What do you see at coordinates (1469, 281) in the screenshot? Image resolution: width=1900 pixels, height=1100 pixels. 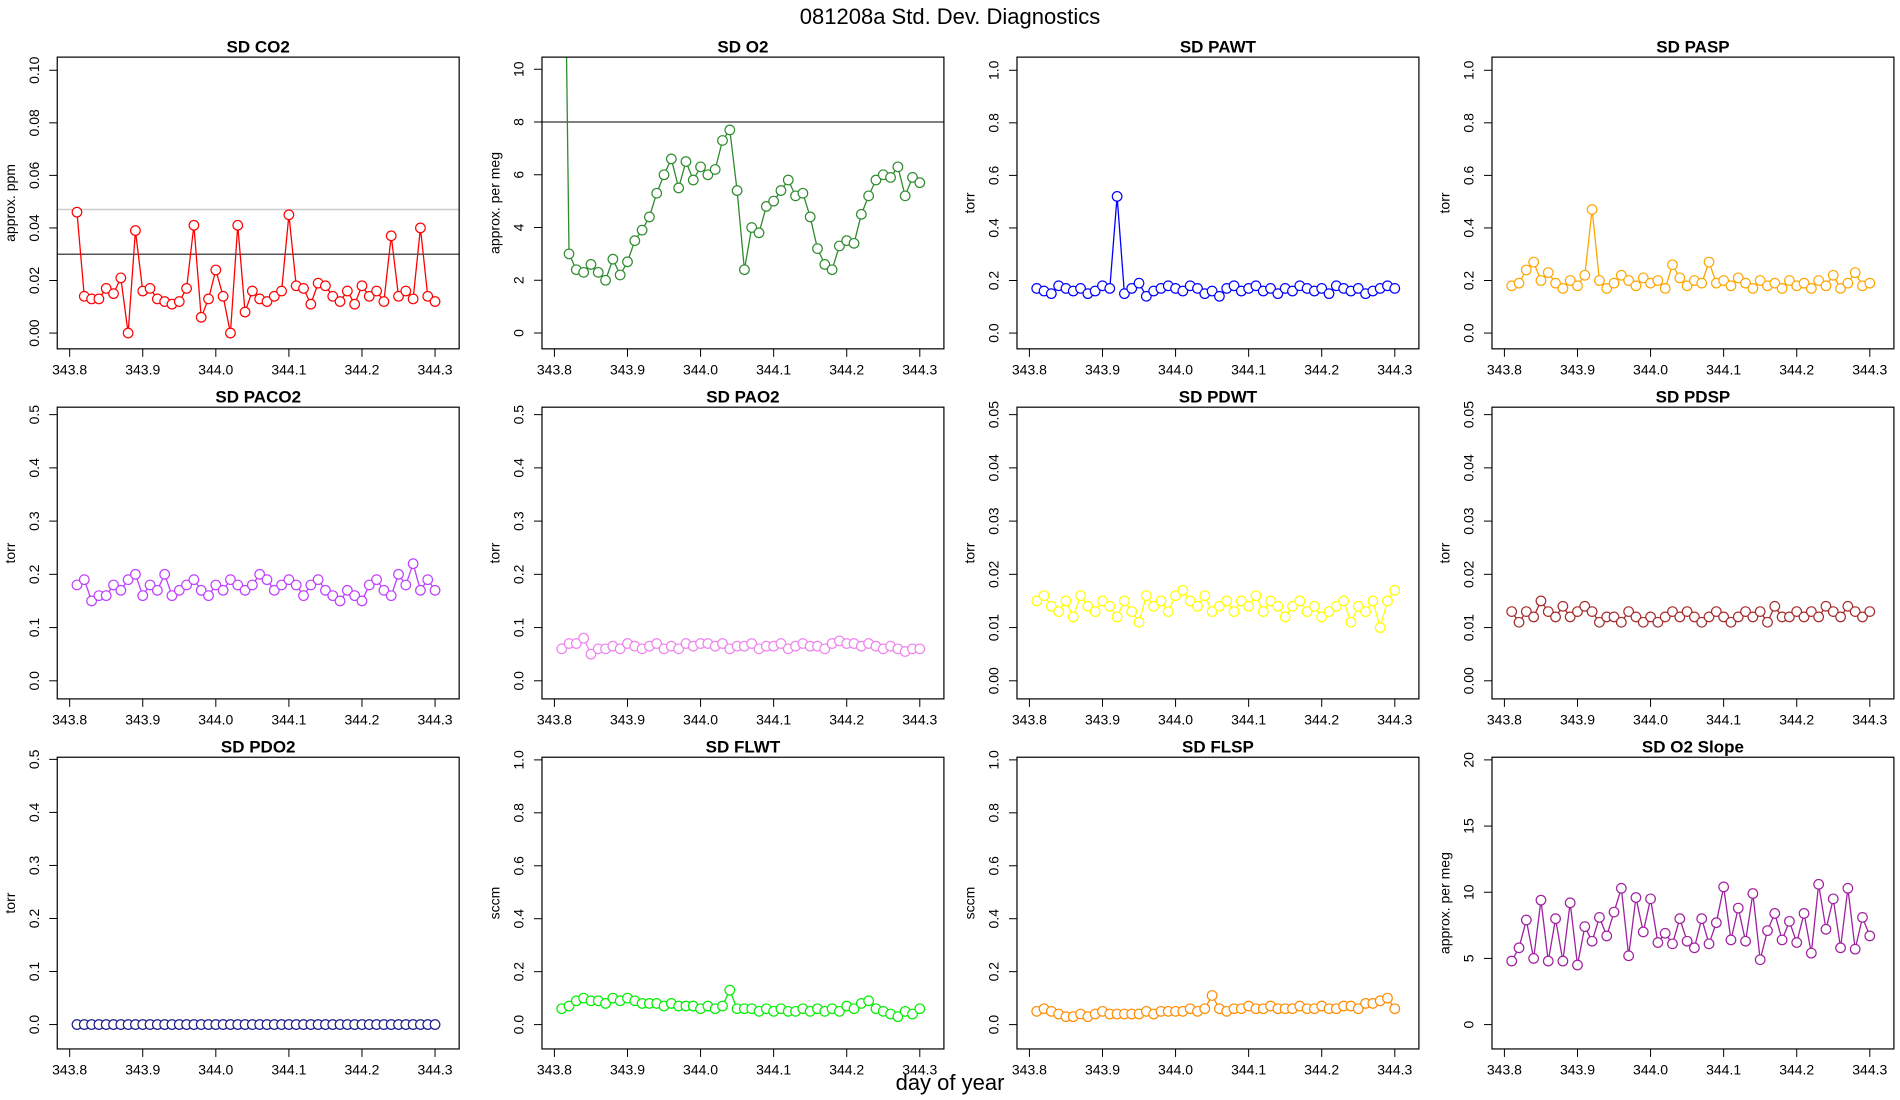 I see `y-tick-label: 0.2` at bounding box center [1469, 281].